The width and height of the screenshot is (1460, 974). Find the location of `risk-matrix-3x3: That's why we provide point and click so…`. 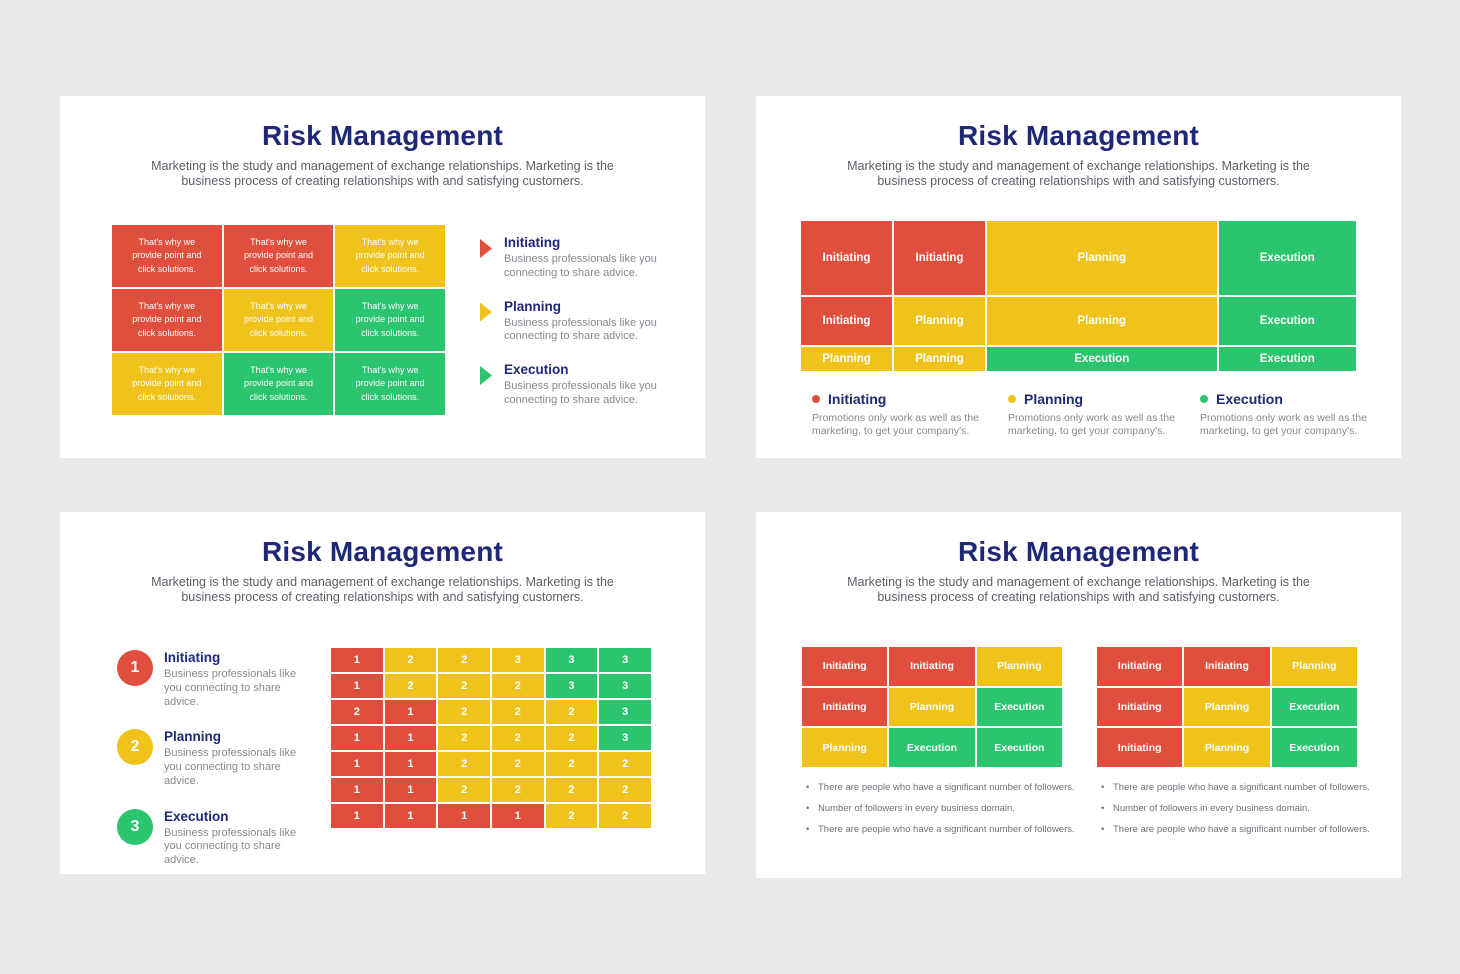

risk-matrix-3x3: That's why we provide point and click so… is located at coordinates (278, 320).